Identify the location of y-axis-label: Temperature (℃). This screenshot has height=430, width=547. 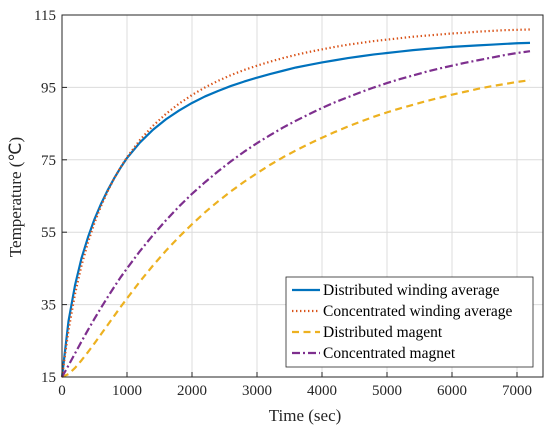
(15, 197).